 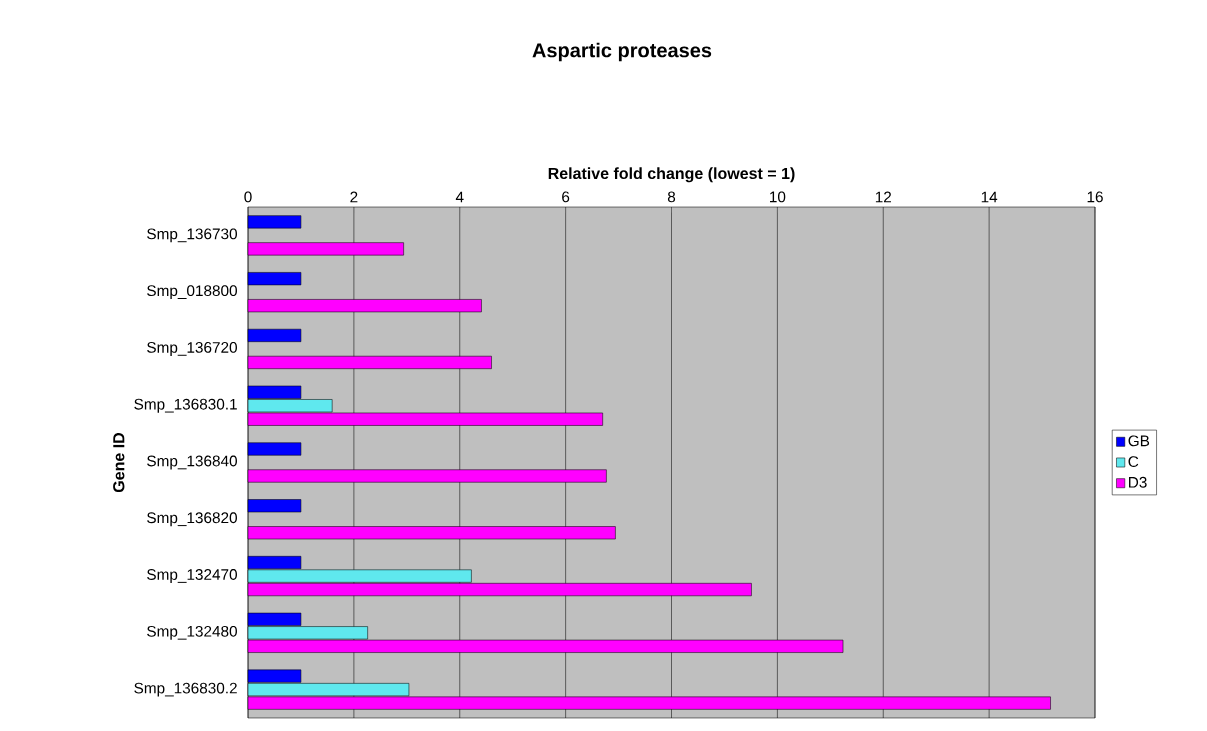 I want to click on x-tick-label: 12, so click(x=883, y=197).